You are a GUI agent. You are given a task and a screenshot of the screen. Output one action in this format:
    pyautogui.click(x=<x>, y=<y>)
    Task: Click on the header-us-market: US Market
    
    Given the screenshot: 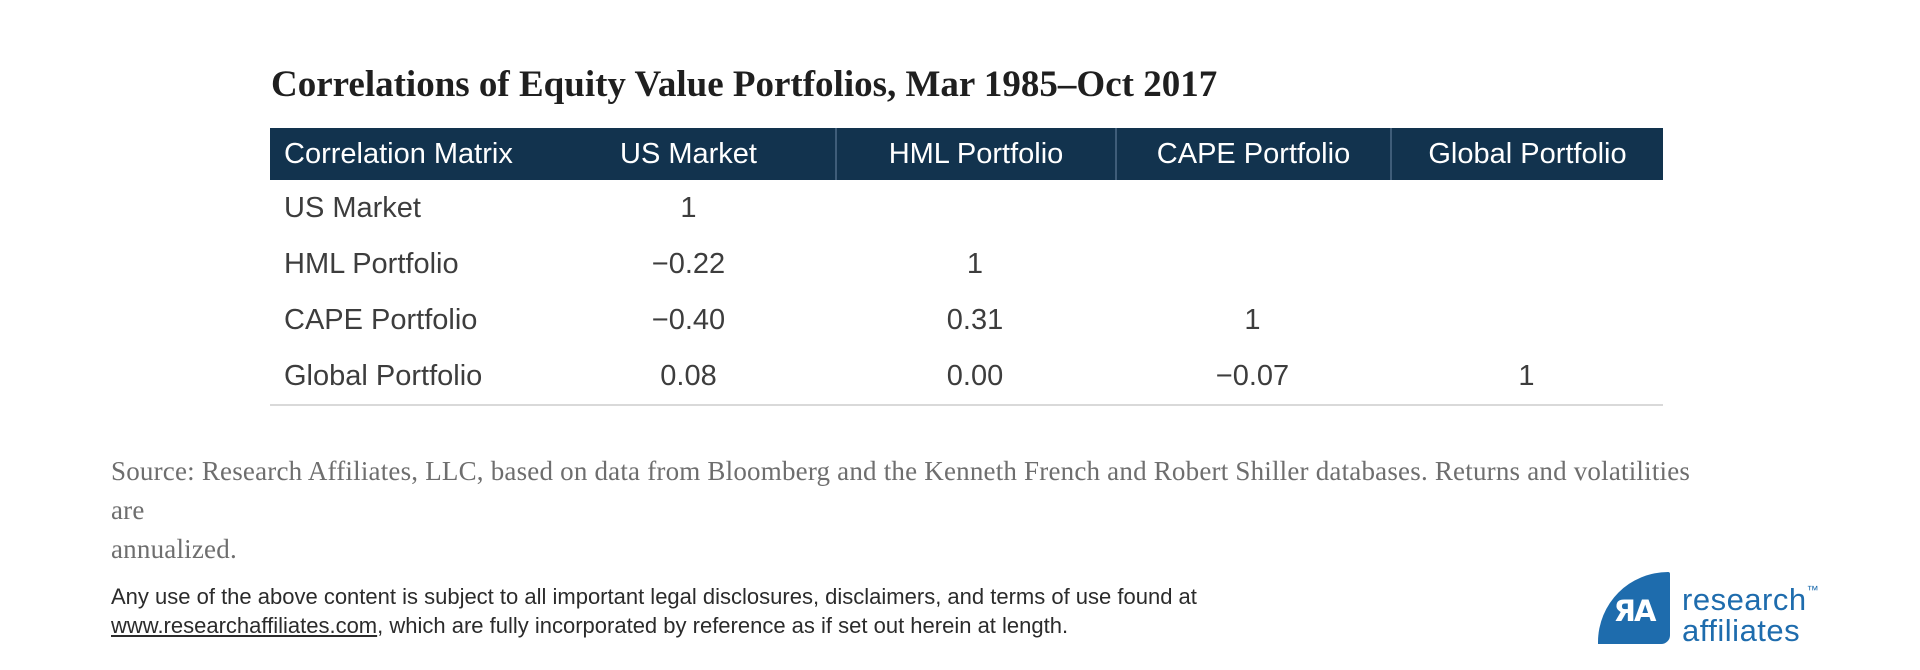 What is the action you would take?
    pyautogui.click(x=688, y=154)
    